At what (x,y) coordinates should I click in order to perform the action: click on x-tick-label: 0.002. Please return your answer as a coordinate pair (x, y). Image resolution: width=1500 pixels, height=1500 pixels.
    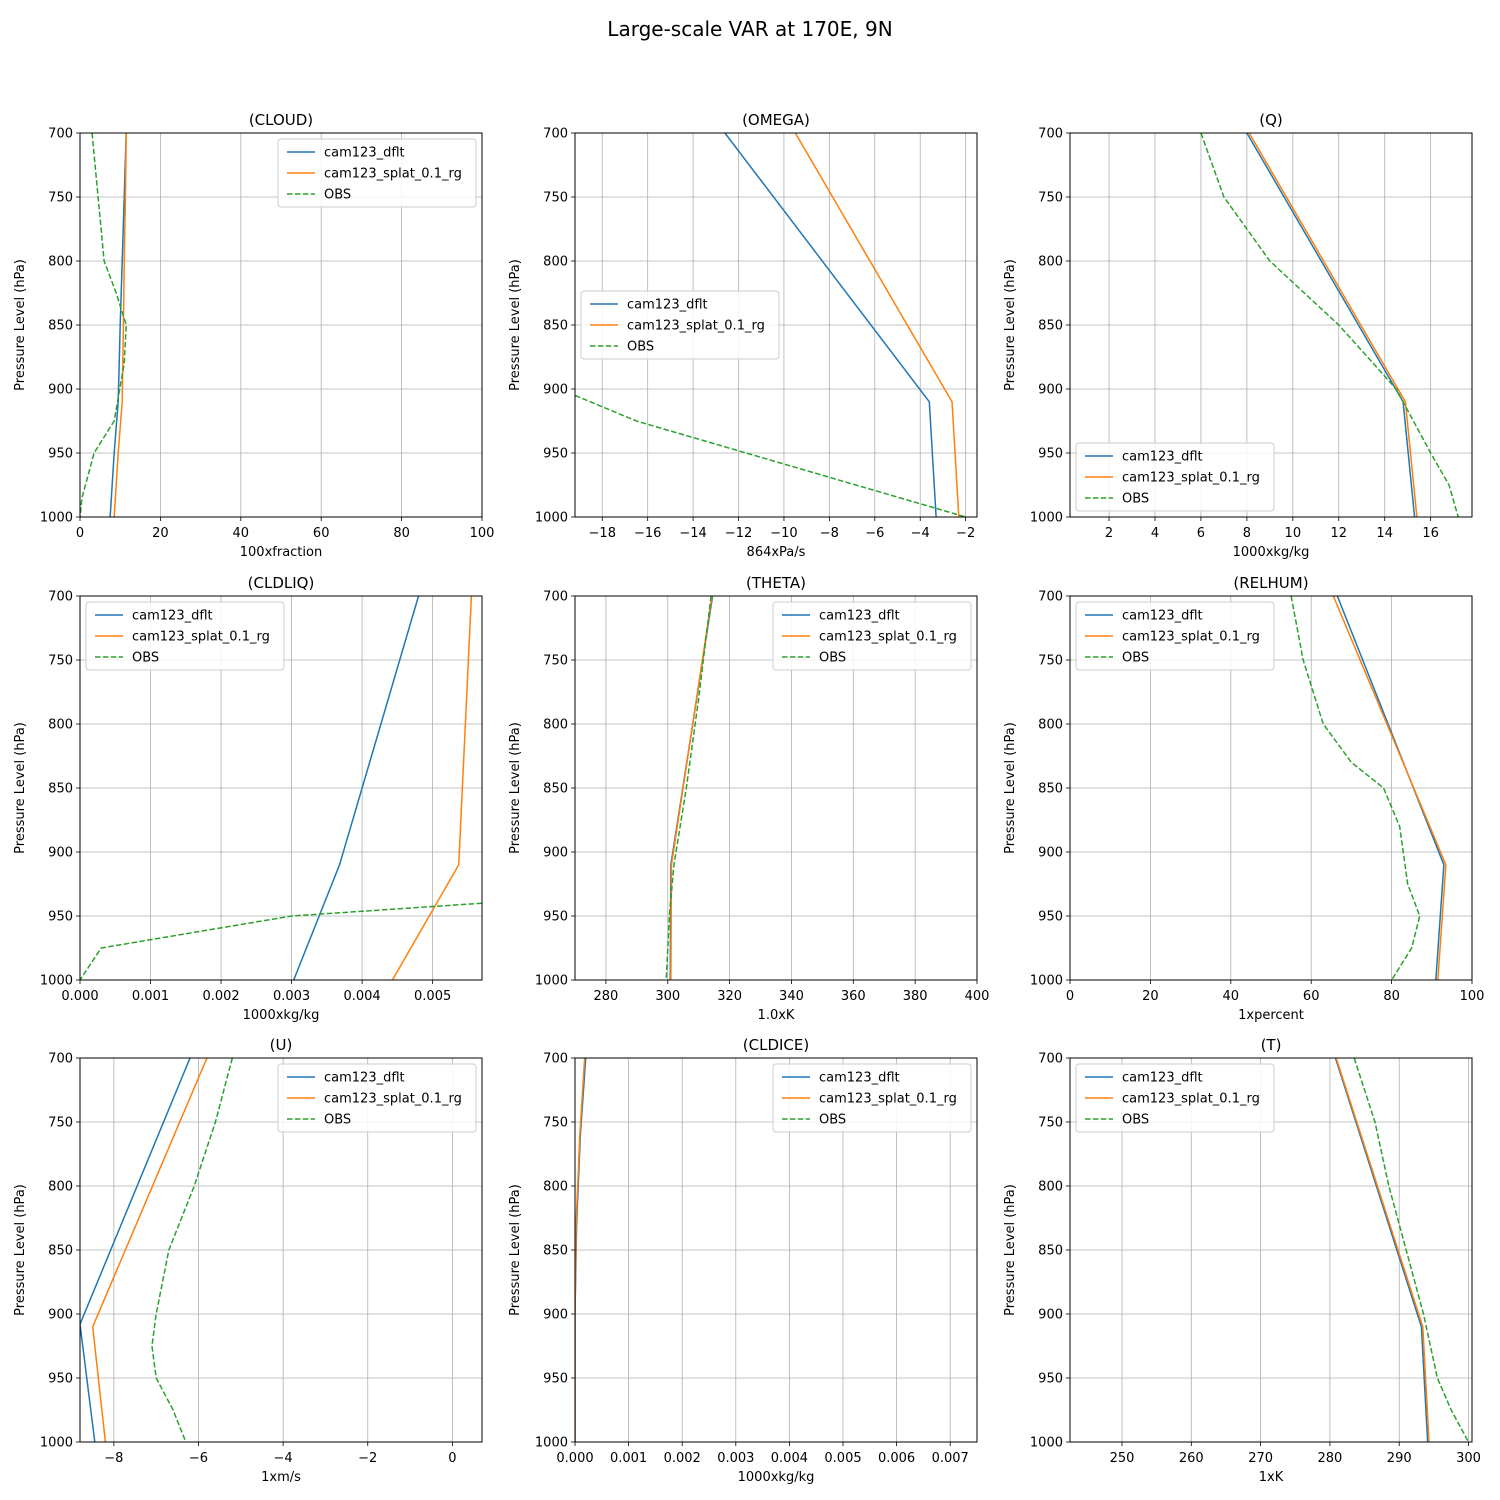
    Looking at the image, I should click on (220, 996).